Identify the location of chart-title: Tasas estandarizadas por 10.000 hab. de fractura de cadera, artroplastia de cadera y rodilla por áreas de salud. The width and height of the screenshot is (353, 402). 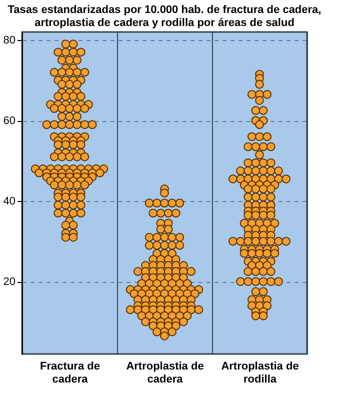
(165, 16).